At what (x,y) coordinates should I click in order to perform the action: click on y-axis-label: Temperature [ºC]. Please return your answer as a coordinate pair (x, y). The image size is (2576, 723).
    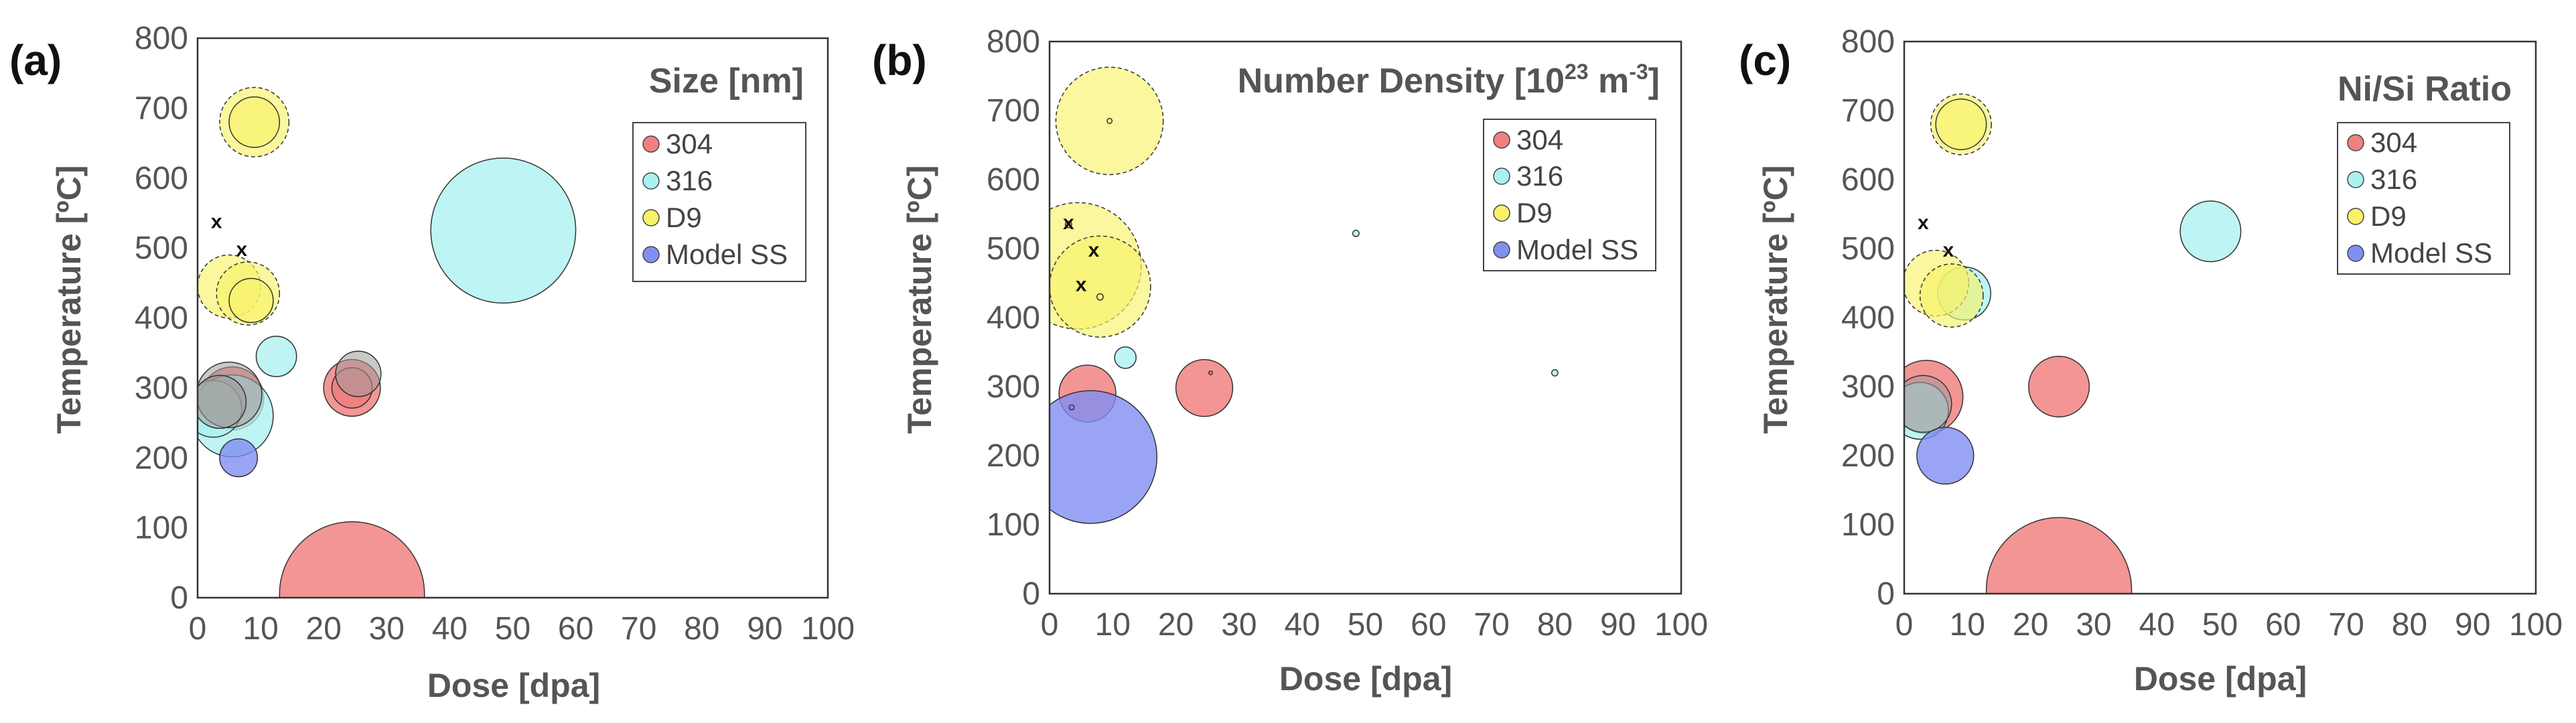
    Looking at the image, I should click on (69, 300).